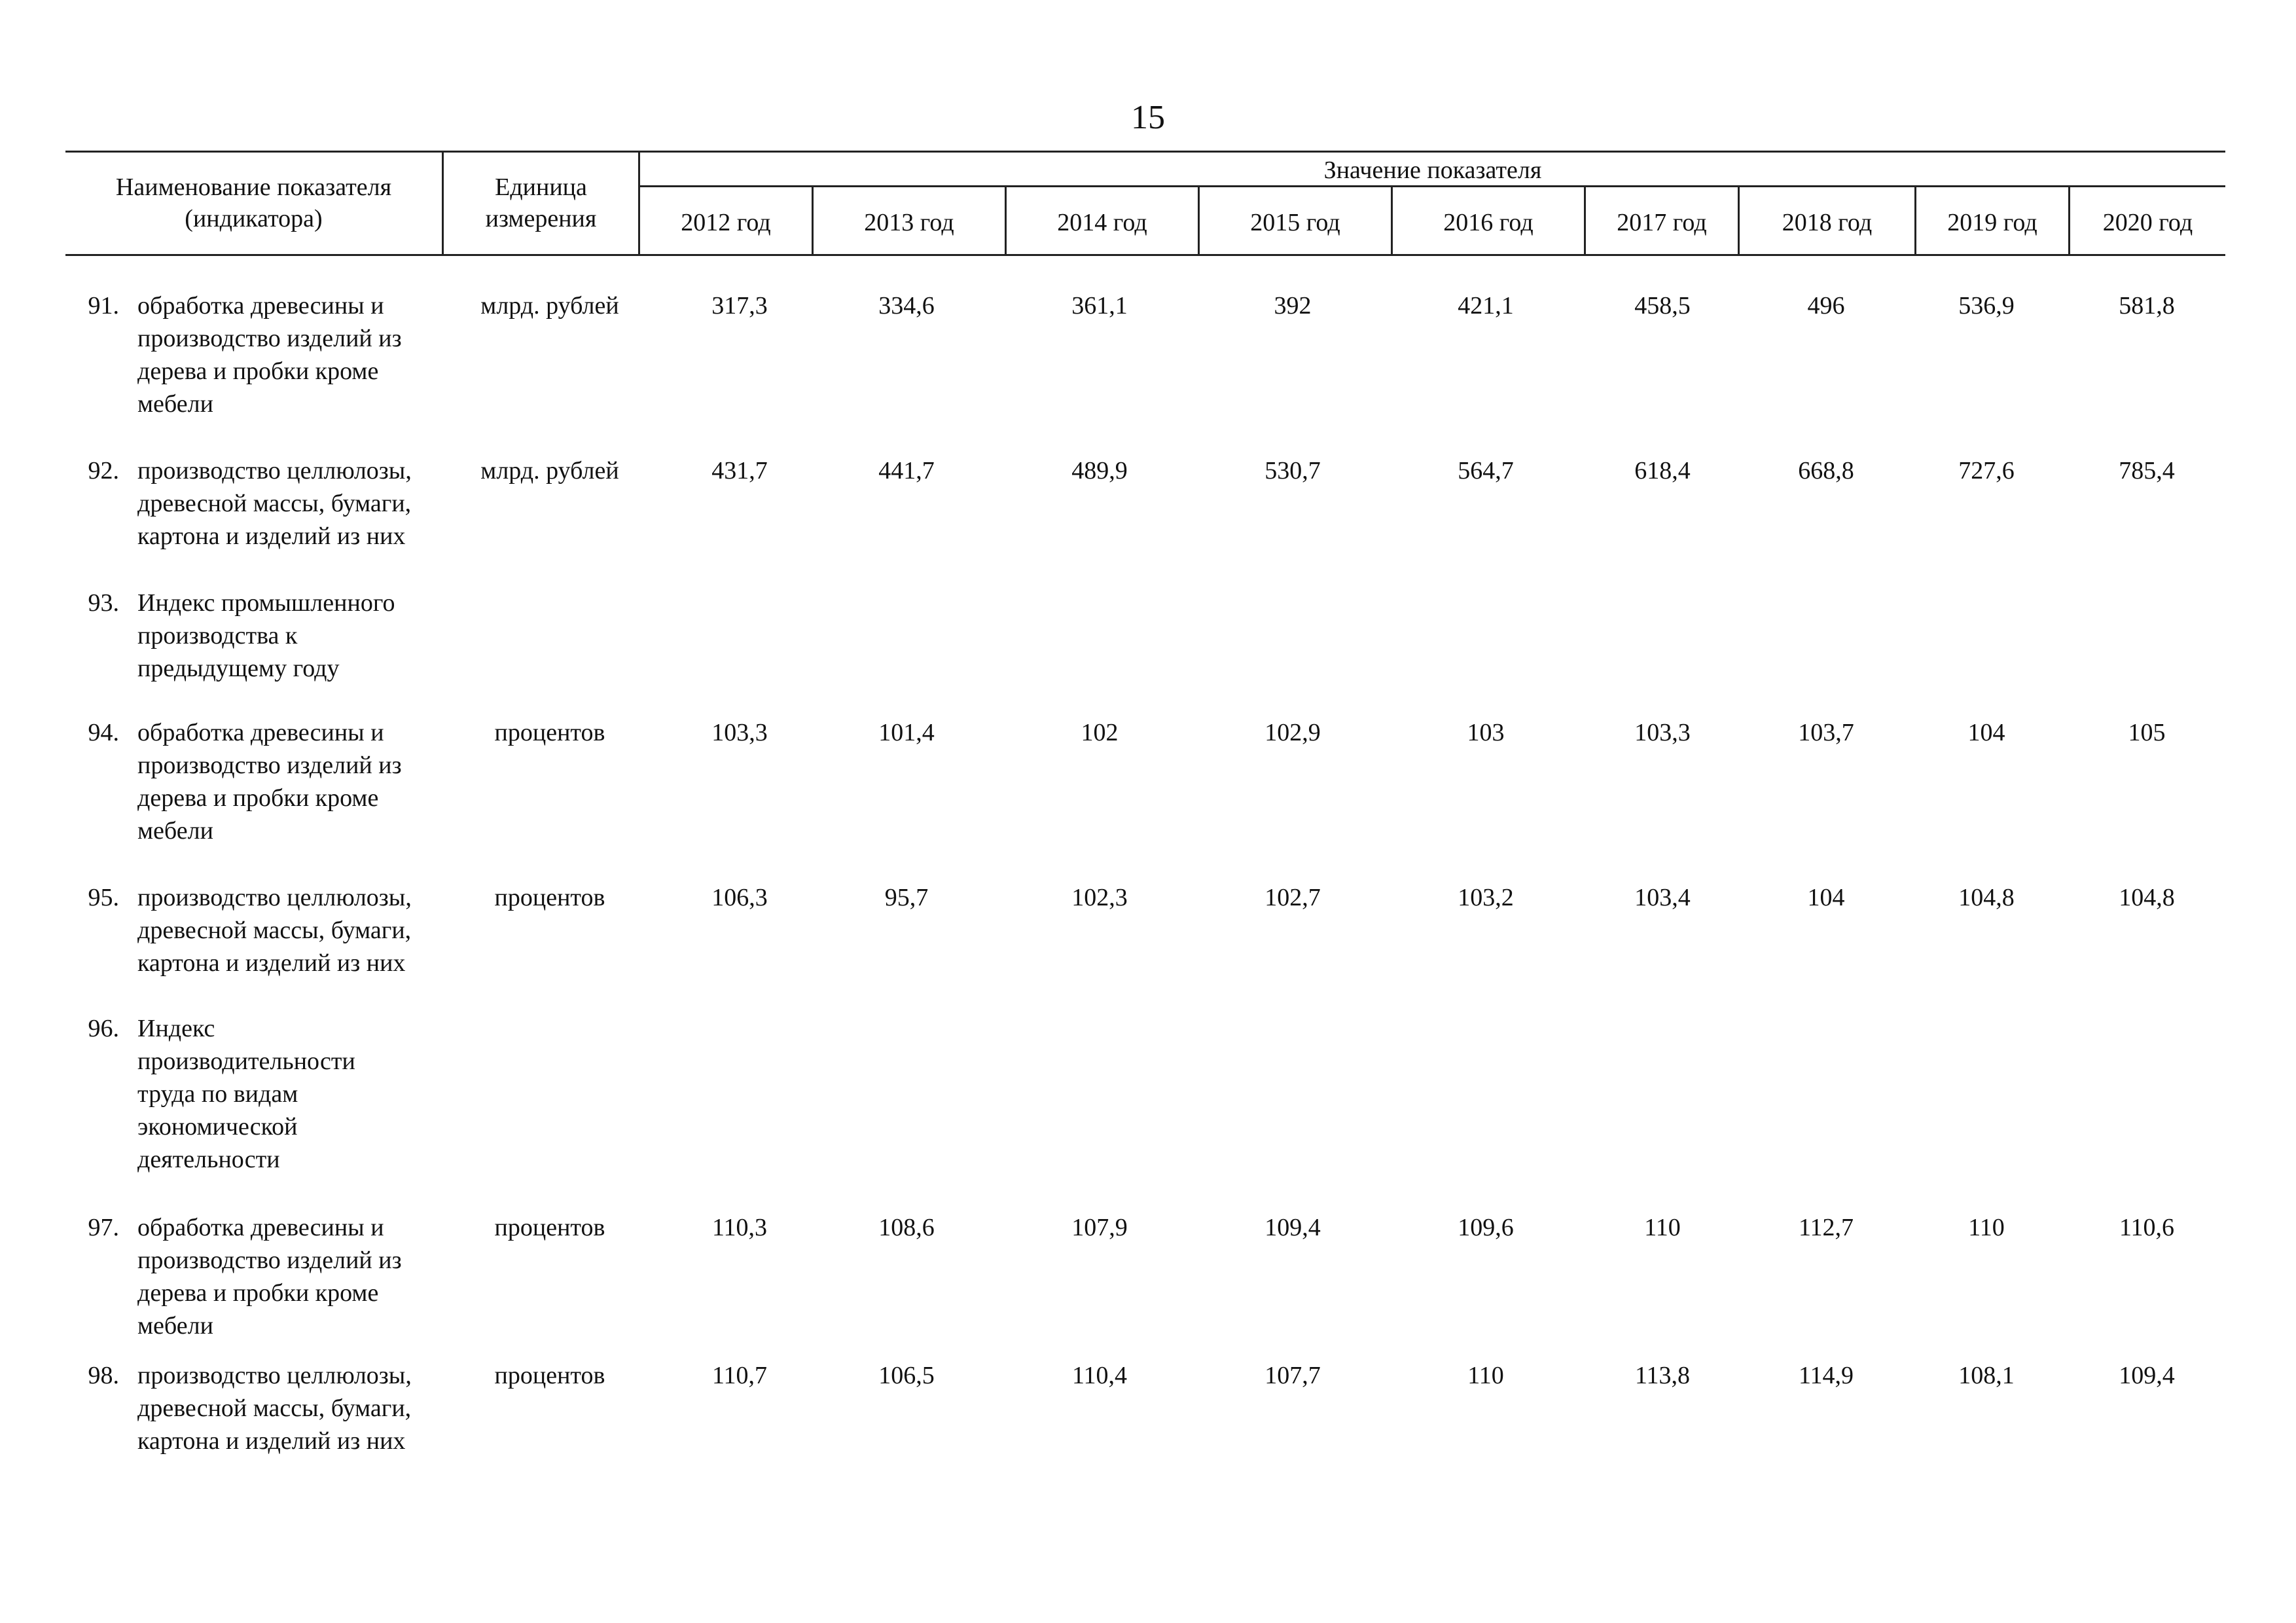 The height and width of the screenshot is (1623, 2296). Describe the element at coordinates (2147, 305) in the screenshot. I see `value-2020: 581,8` at that location.